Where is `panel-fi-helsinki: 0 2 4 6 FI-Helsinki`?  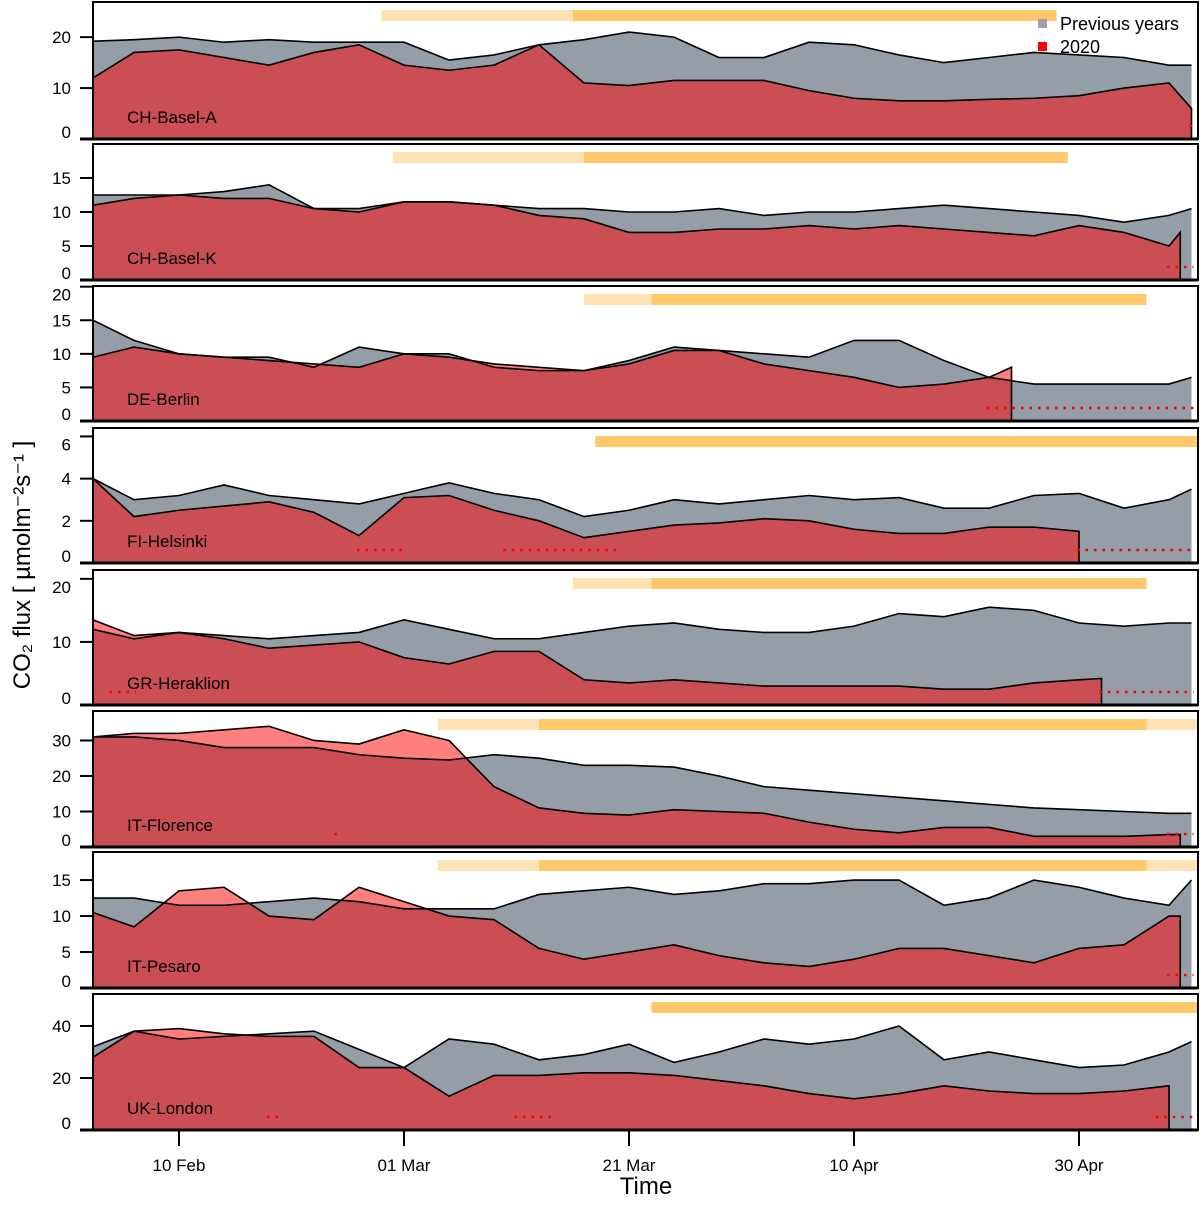
panel-fi-helsinki: 0 2 4 6 FI-Helsinki is located at coordinates (630, 496).